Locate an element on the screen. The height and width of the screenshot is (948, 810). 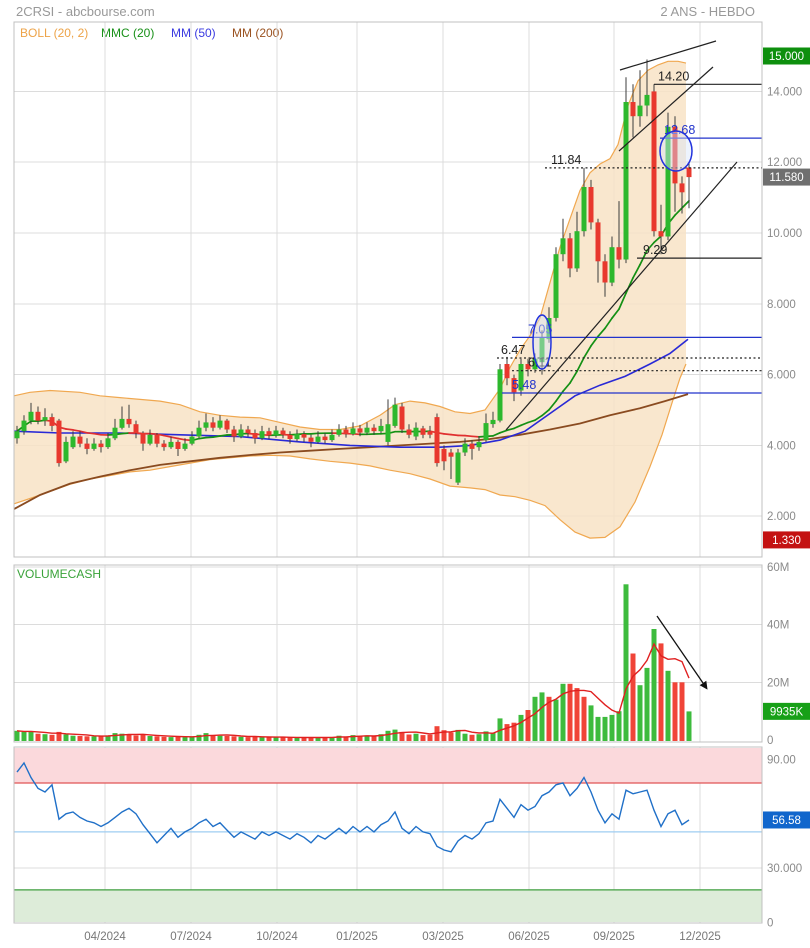
volume-bars is located at coordinates (353, 662).